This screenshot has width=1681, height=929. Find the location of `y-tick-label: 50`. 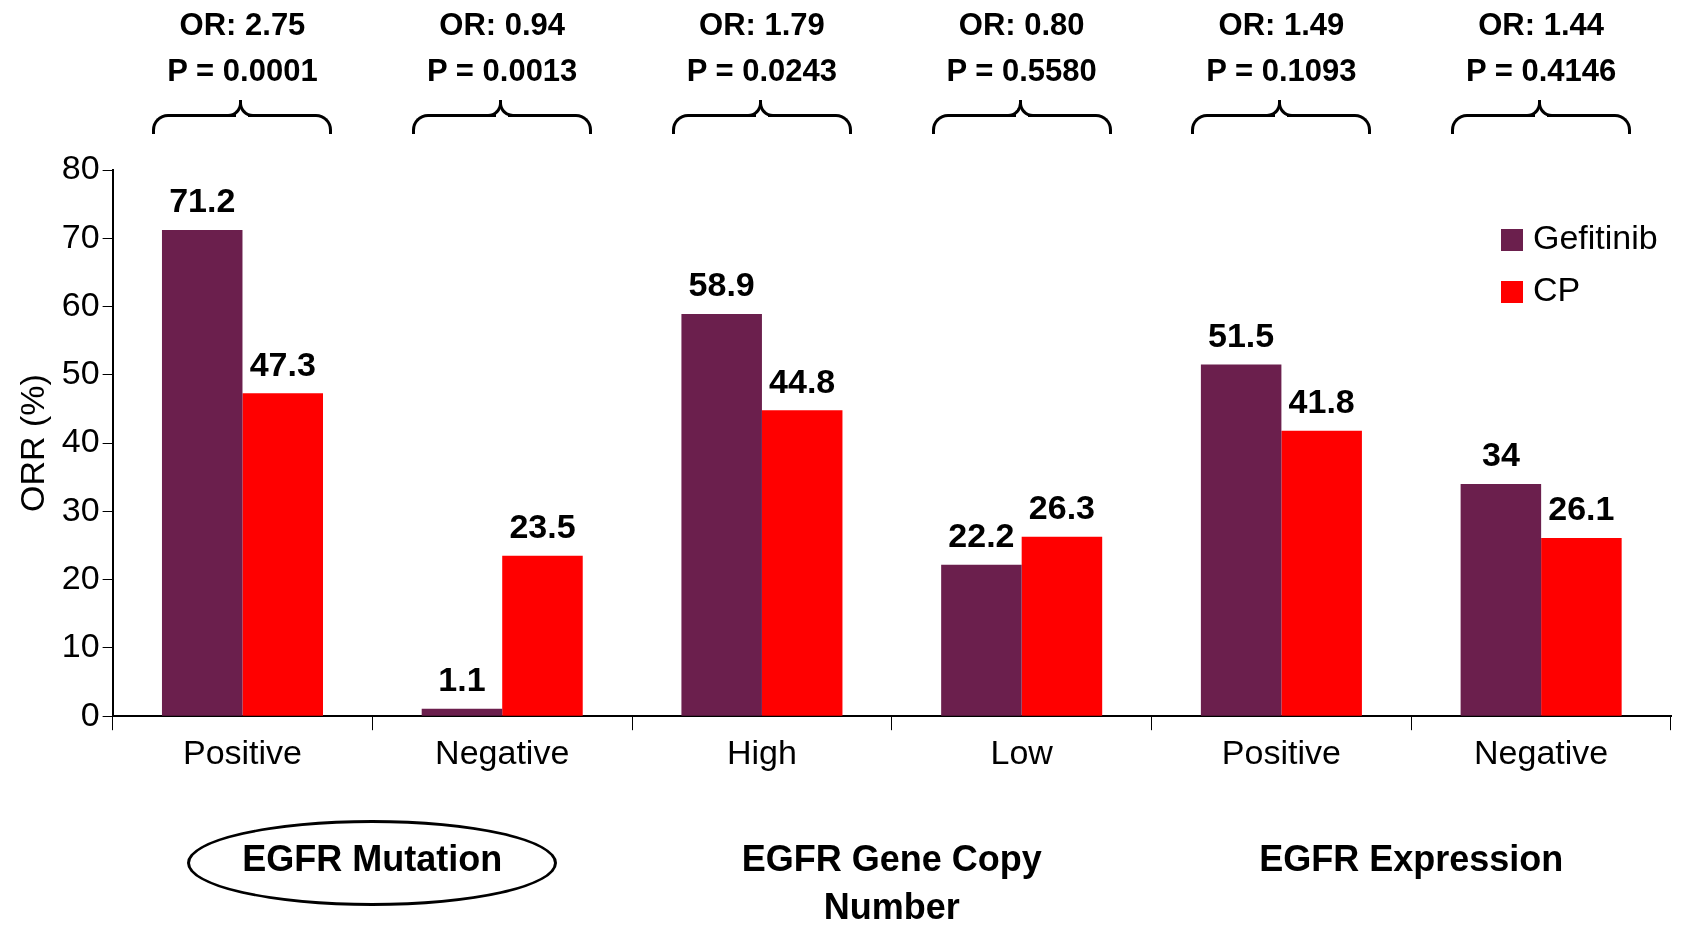

y-tick-label: 50 is located at coordinates (80, 372).